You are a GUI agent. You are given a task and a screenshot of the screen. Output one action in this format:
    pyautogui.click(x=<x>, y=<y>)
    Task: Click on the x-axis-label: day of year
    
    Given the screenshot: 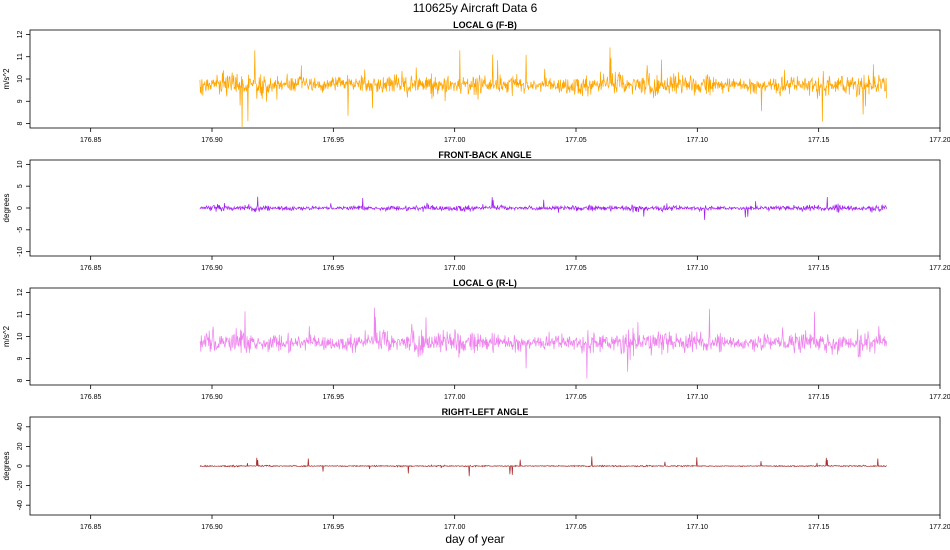 What is the action you would take?
    pyautogui.click(x=475, y=539)
    